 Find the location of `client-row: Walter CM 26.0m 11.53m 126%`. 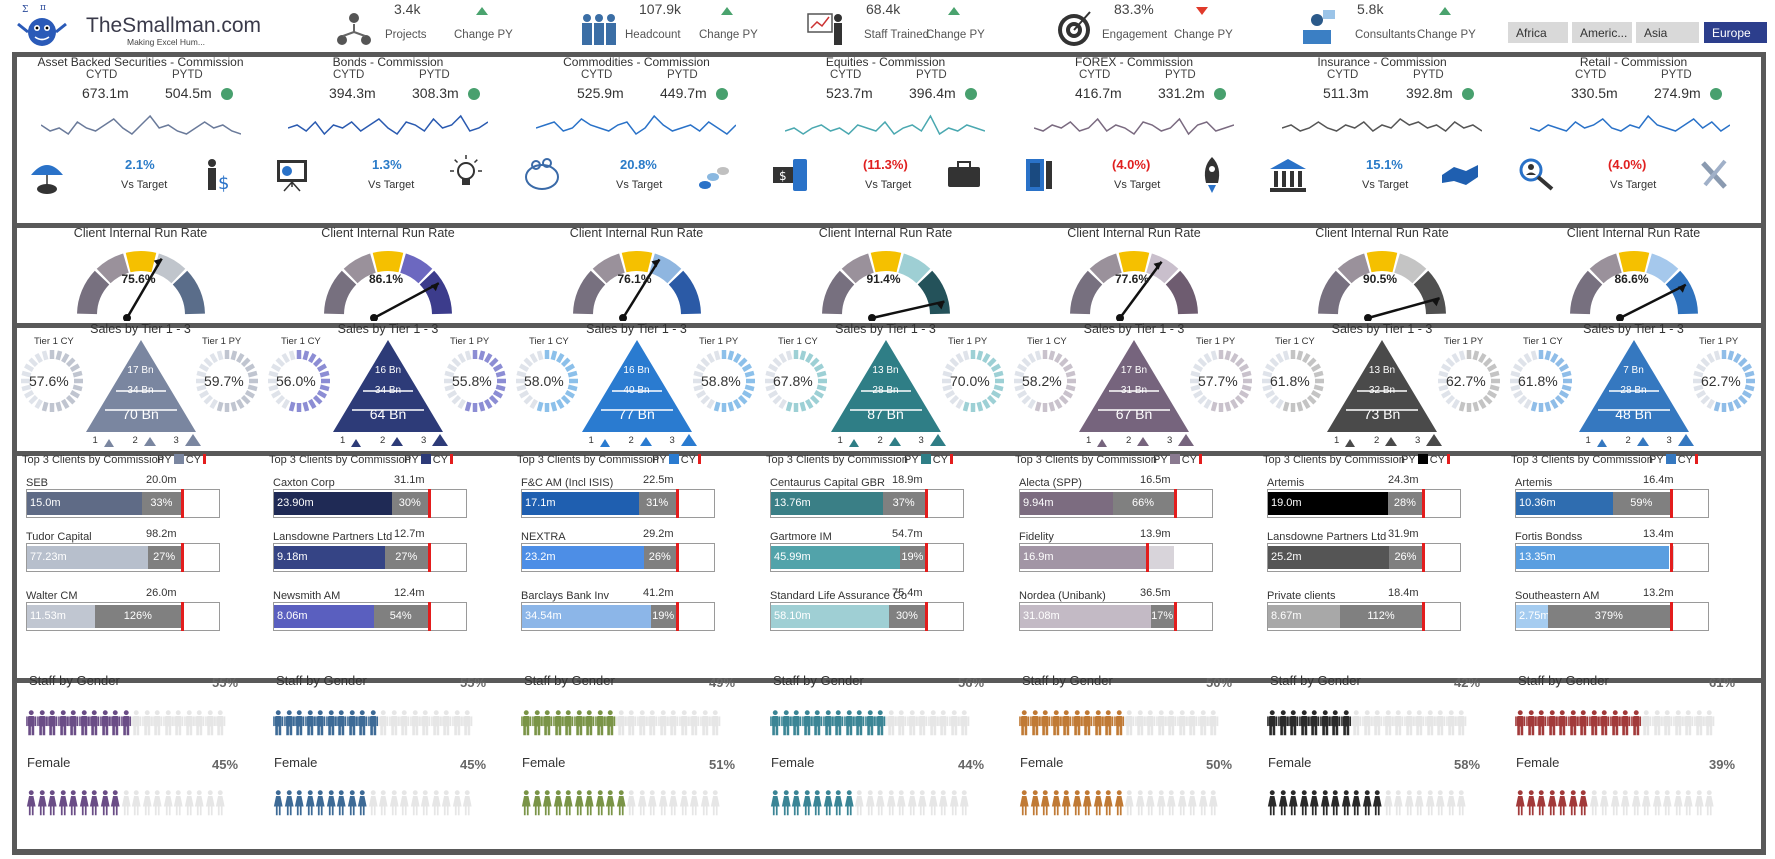

client-row: Walter CM 26.0m 11.53m 126% is located at coordinates (140, 615).